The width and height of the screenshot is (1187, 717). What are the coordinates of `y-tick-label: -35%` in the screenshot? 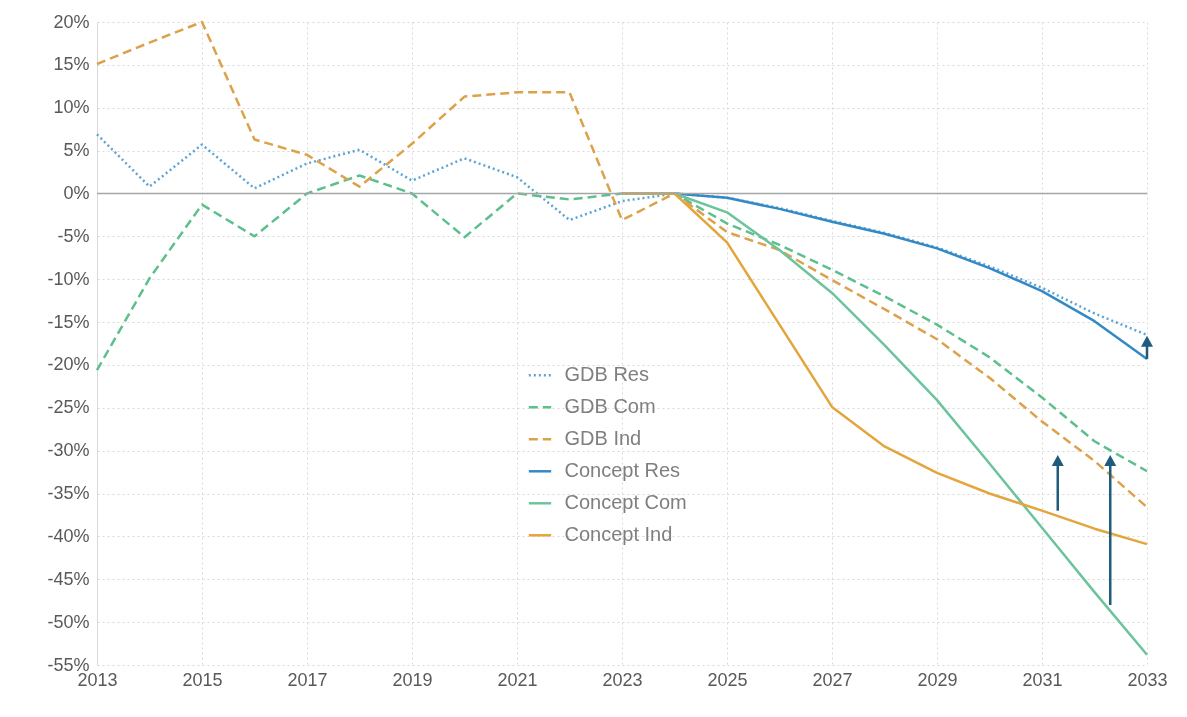 It's located at (68, 493).